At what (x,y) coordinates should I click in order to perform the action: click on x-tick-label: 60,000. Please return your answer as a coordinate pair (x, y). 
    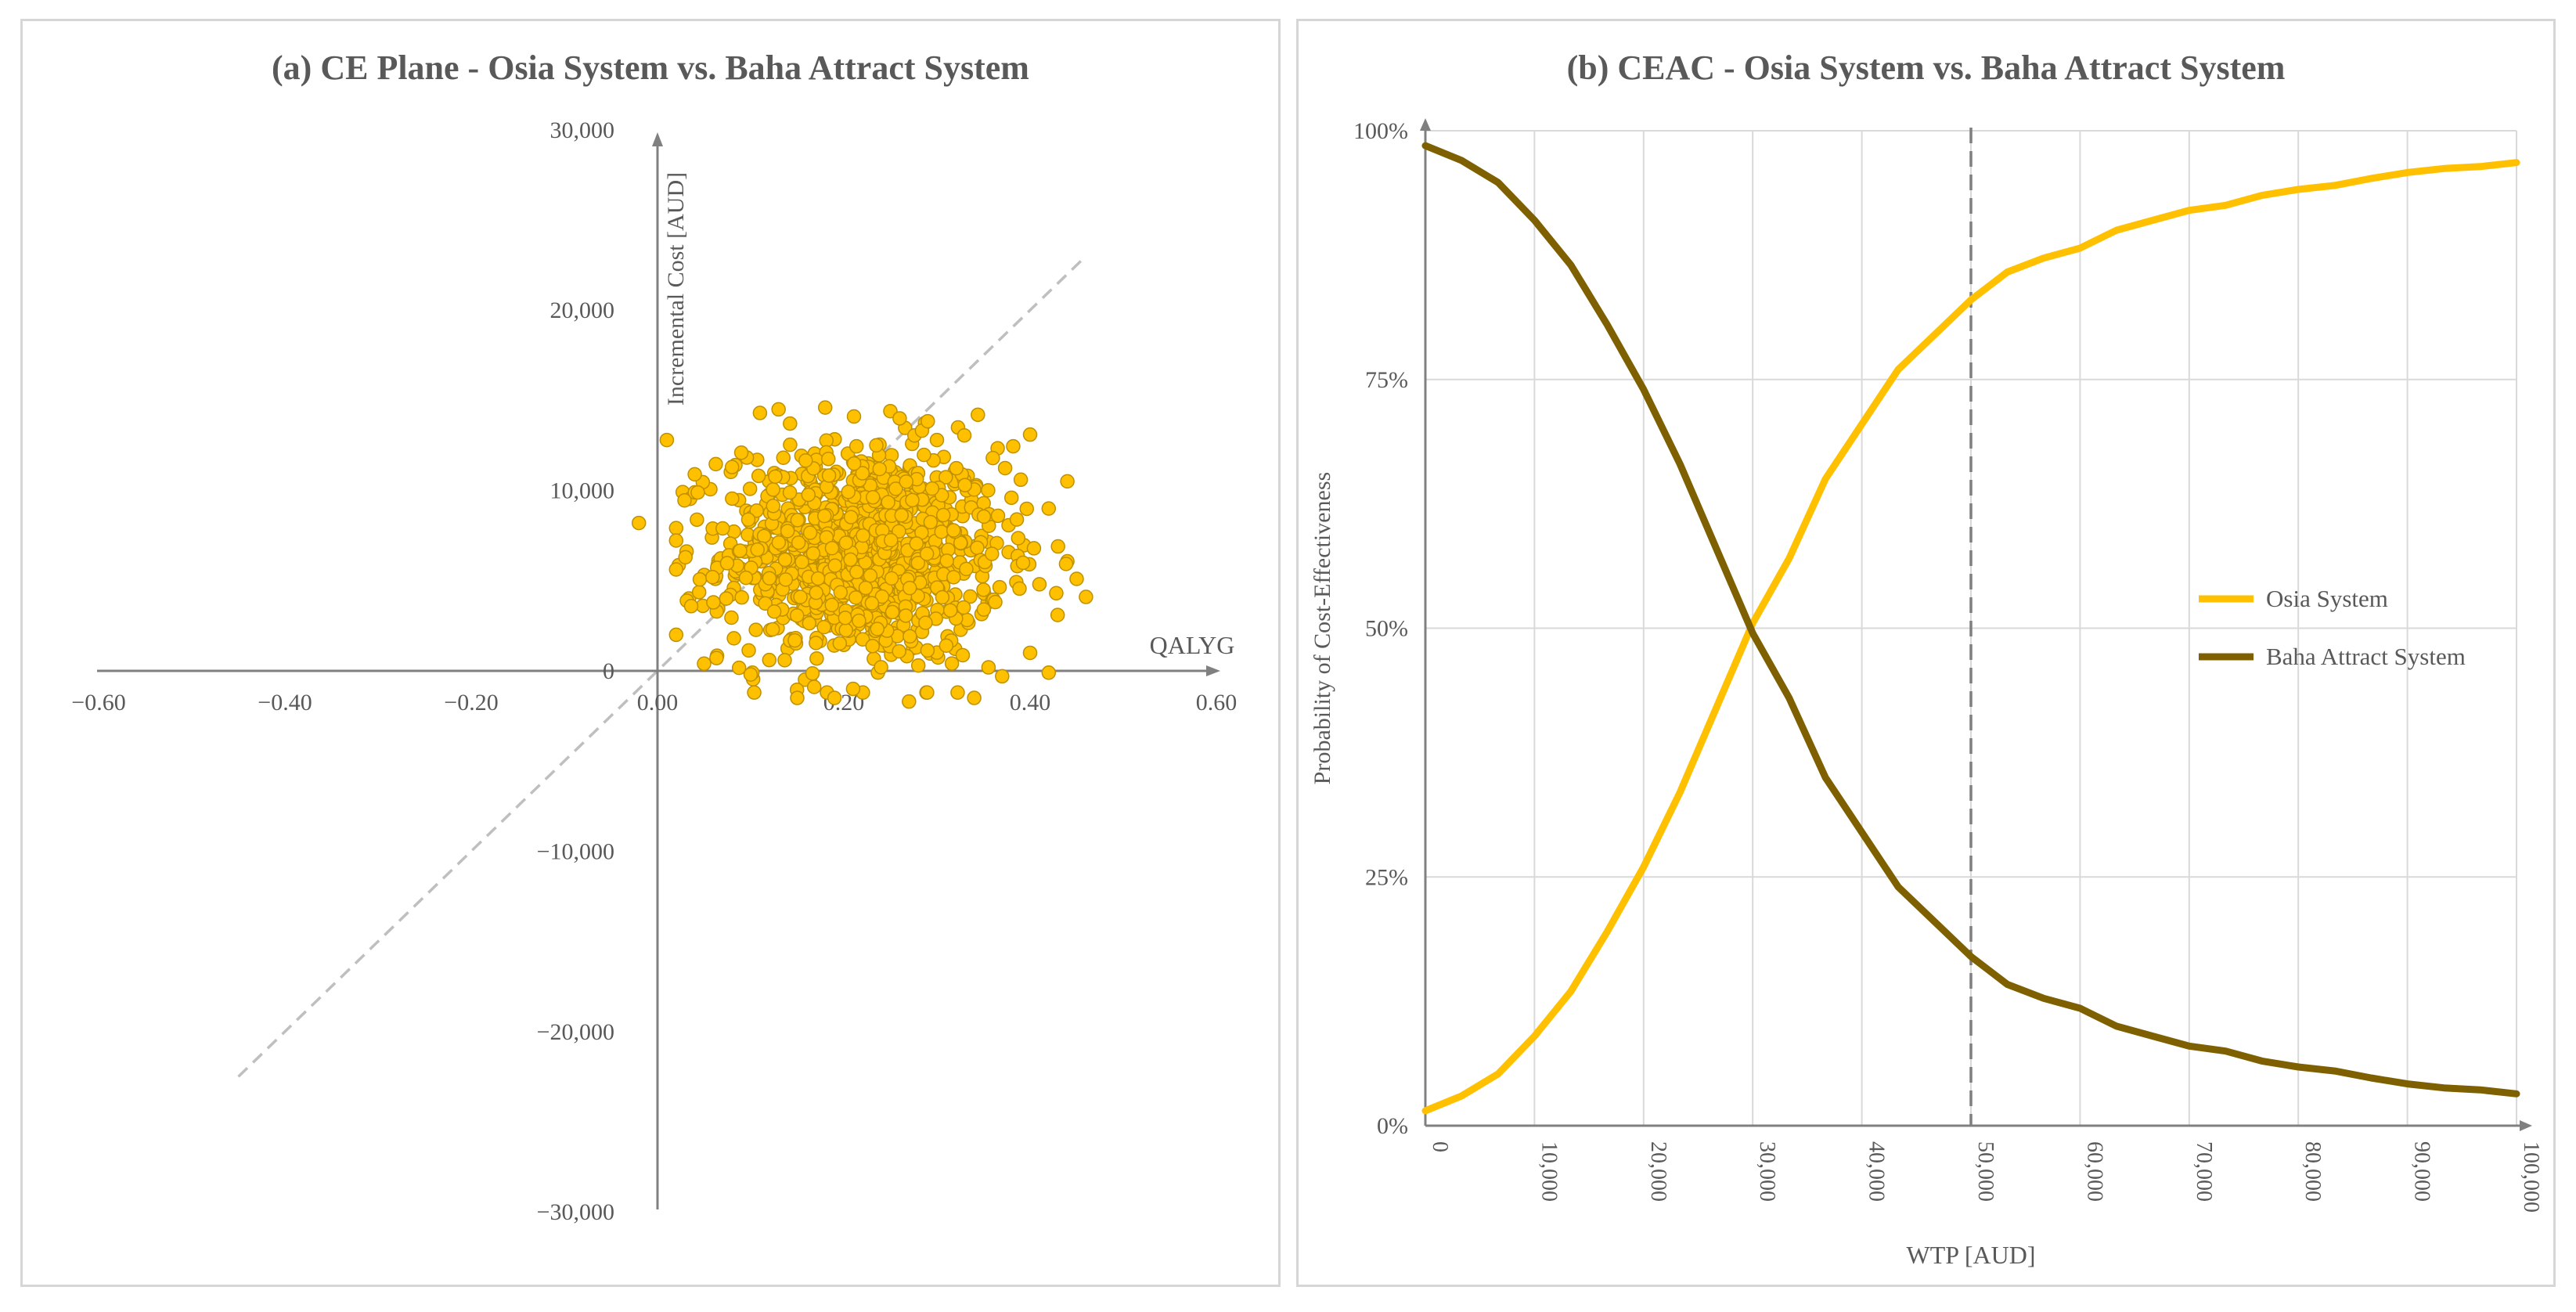
    Looking at the image, I should click on (2094, 1171).